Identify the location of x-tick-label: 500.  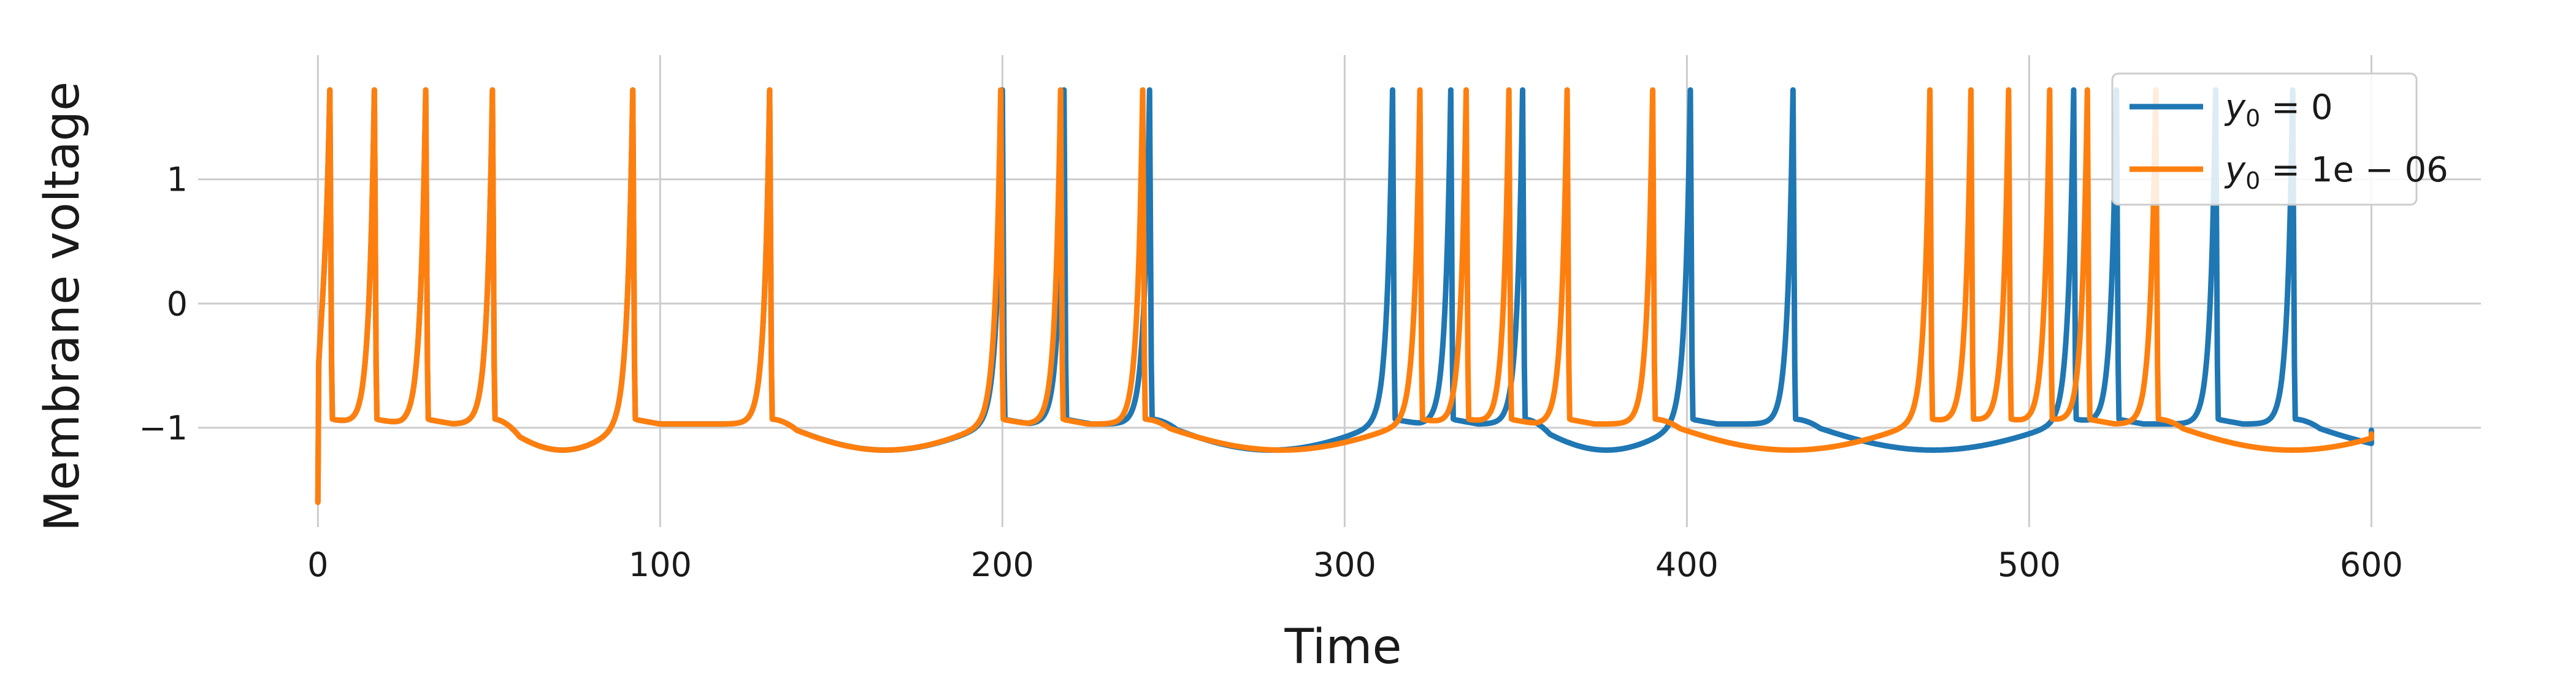
(2029, 564).